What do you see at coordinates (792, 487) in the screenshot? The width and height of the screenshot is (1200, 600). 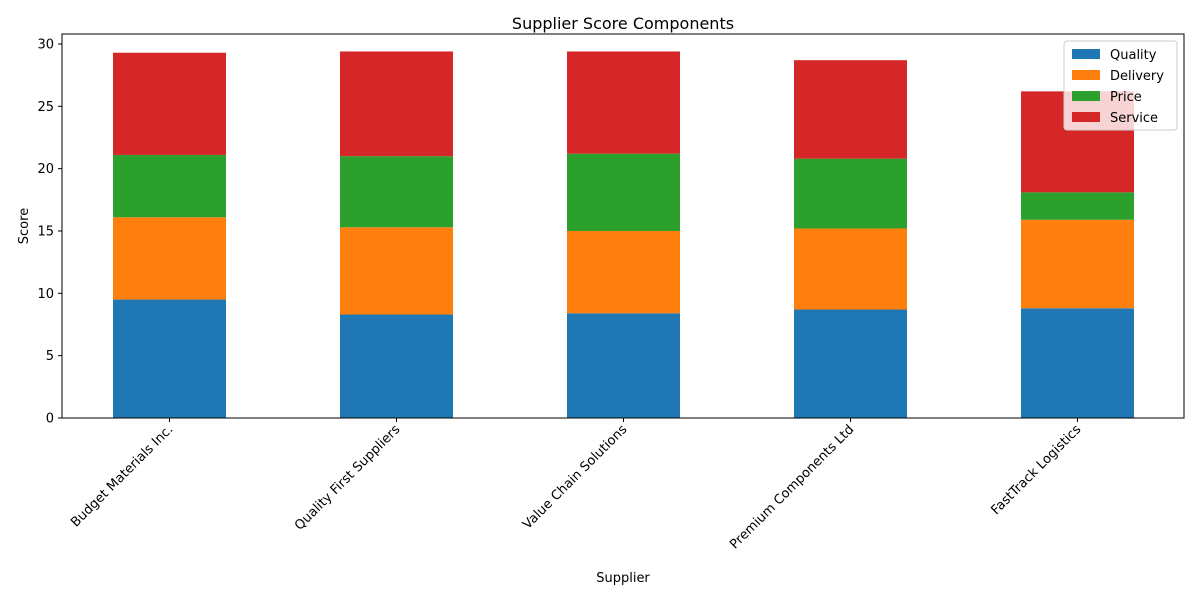 I see `x-tick-label: Premium Components Ltd` at bounding box center [792, 487].